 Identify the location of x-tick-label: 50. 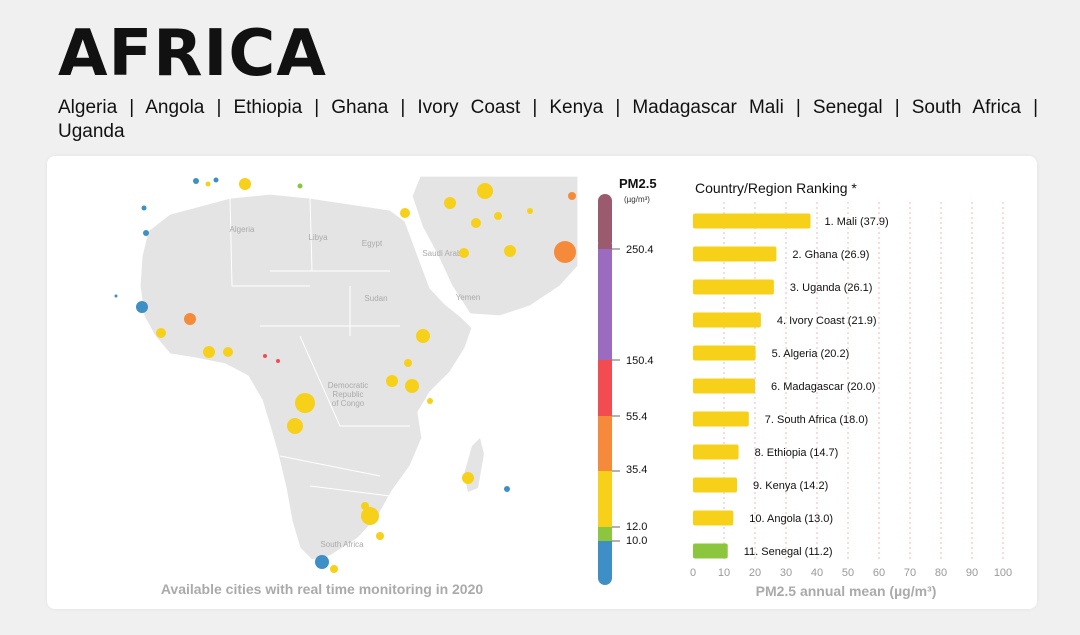
(848, 573).